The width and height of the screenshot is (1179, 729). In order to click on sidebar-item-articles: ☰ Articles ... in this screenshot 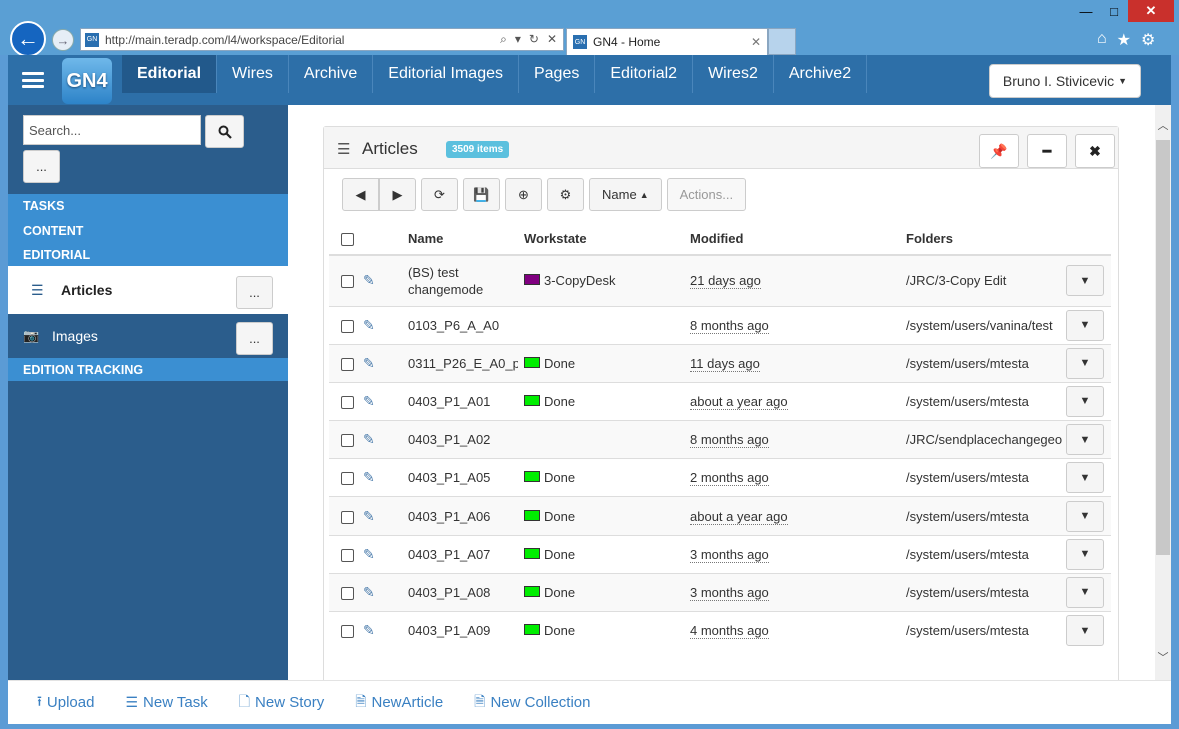, I will do `click(148, 290)`.